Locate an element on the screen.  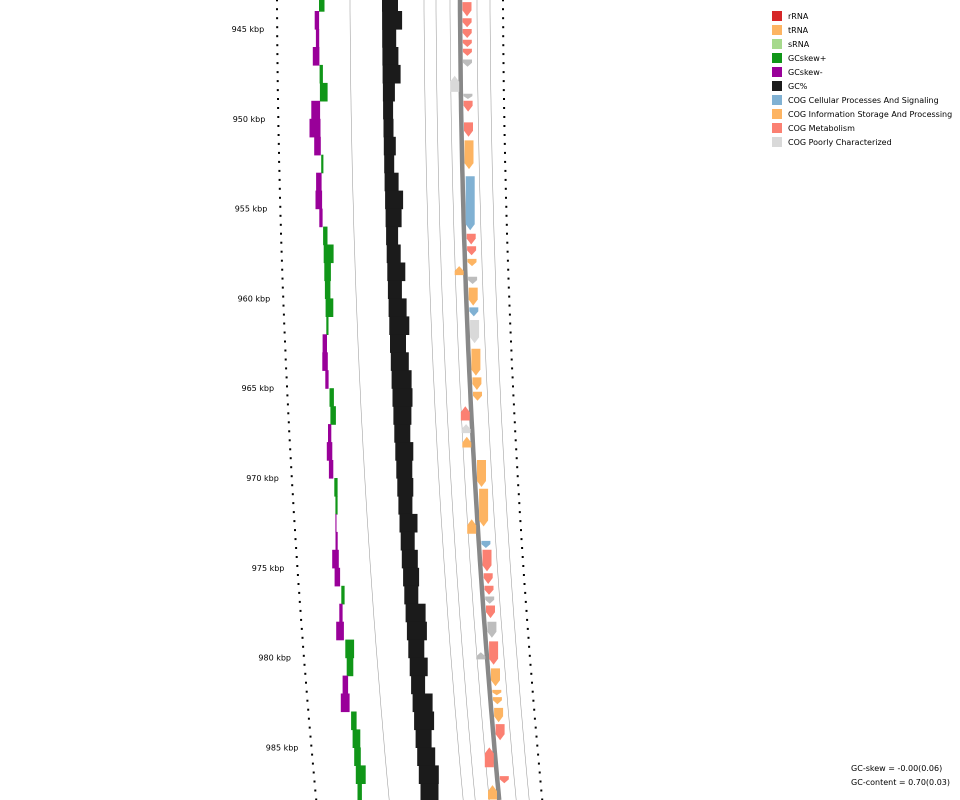
axis-label: 955 kbp is located at coordinates (251, 209).